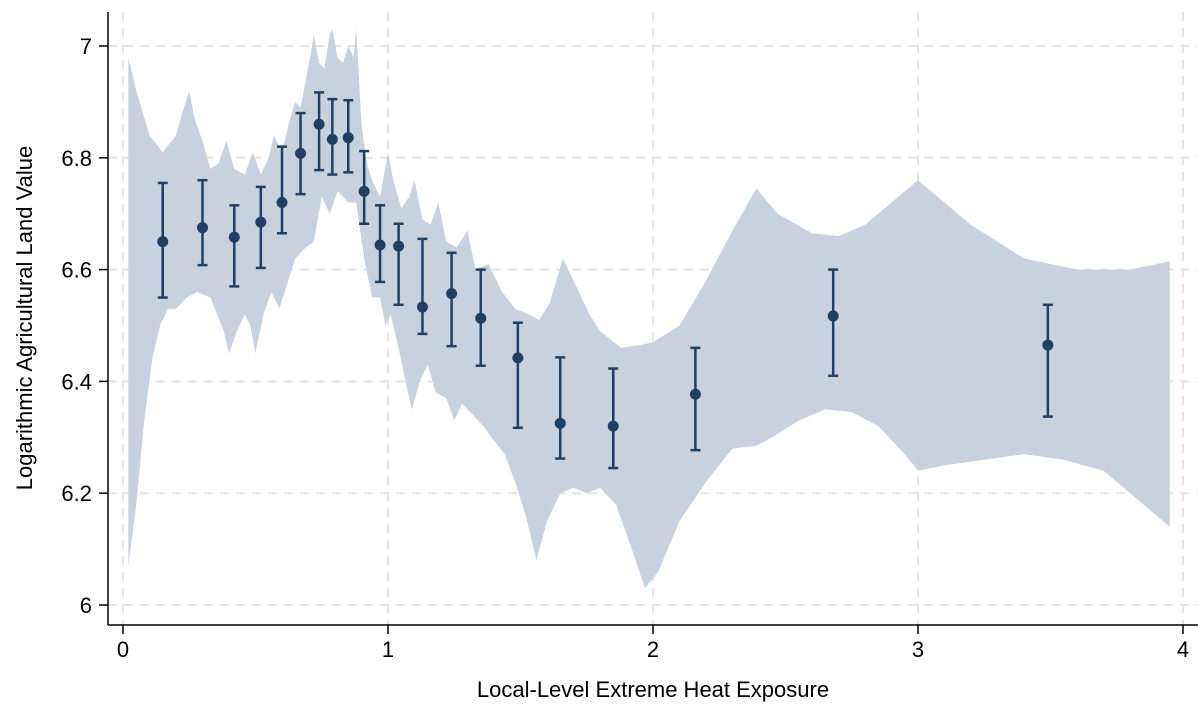 This screenshot has height=705, width=1198. I want to click on x-axis-title: Local-Level Extreme Heat Exposure, so click(653, 689).